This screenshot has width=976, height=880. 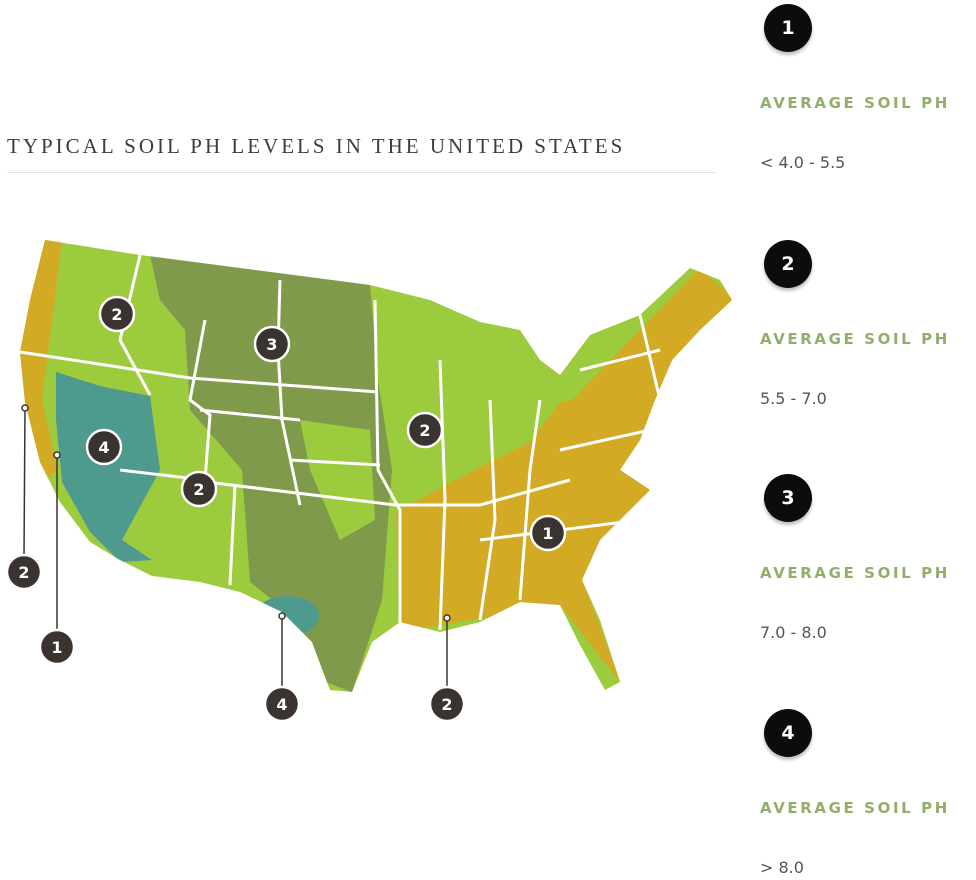 What do you see at coordinates (337, 480) in the screenshot?
I see `zone-2-region` at bounding box center [337, 480].